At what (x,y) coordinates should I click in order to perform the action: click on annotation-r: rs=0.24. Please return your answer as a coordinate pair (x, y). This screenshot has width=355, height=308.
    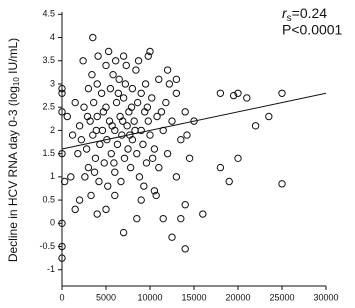
    Looking at the image, I should click on (304, 14).